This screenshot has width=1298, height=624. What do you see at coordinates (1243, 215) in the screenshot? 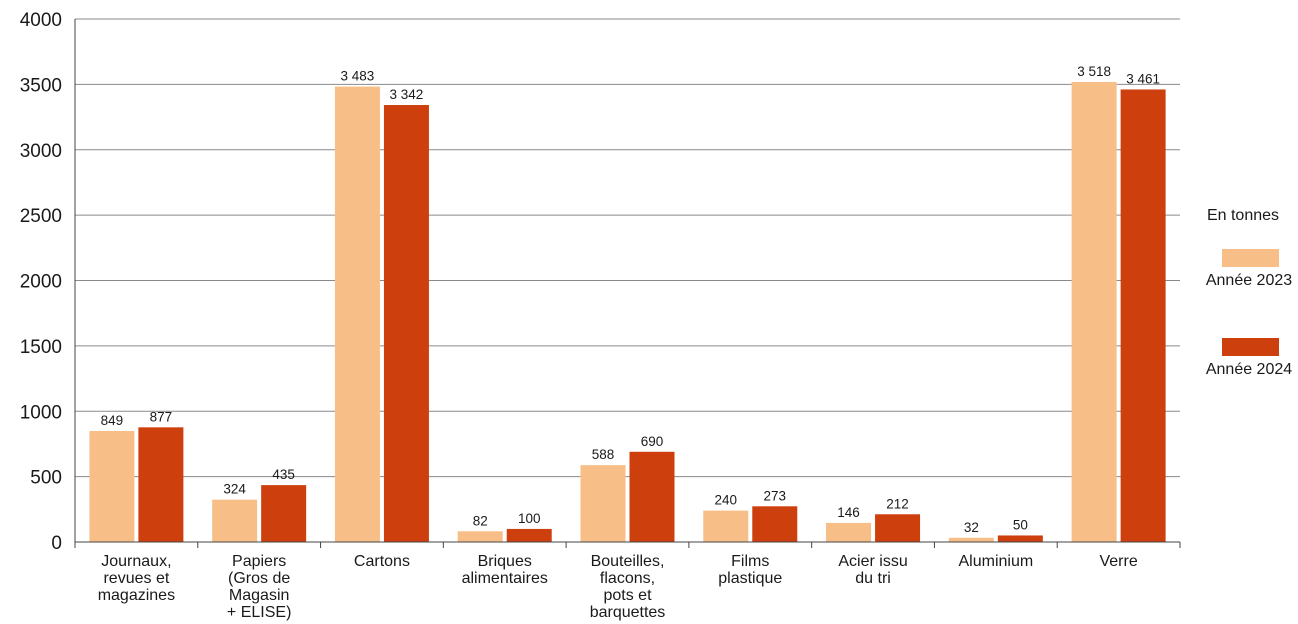
I see `legend-unit-label: En tonnes` at bounding box center [1243, 215].